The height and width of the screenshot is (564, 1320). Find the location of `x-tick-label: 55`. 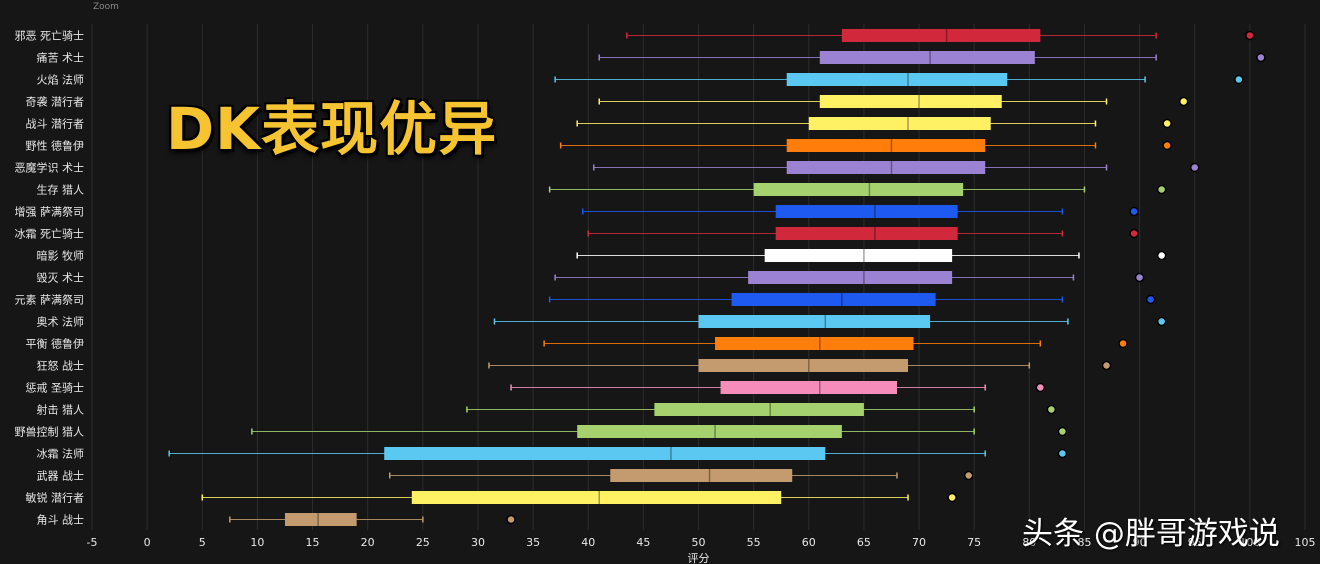

x-tick-label: 55 is located at coordinates (754, 542).